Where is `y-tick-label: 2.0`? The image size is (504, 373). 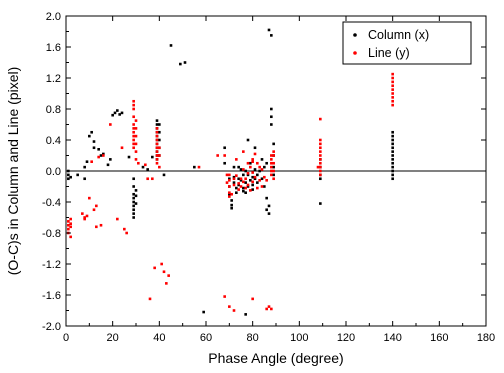 y-tick-label: 2.0 is located at coordinates (53, 17).